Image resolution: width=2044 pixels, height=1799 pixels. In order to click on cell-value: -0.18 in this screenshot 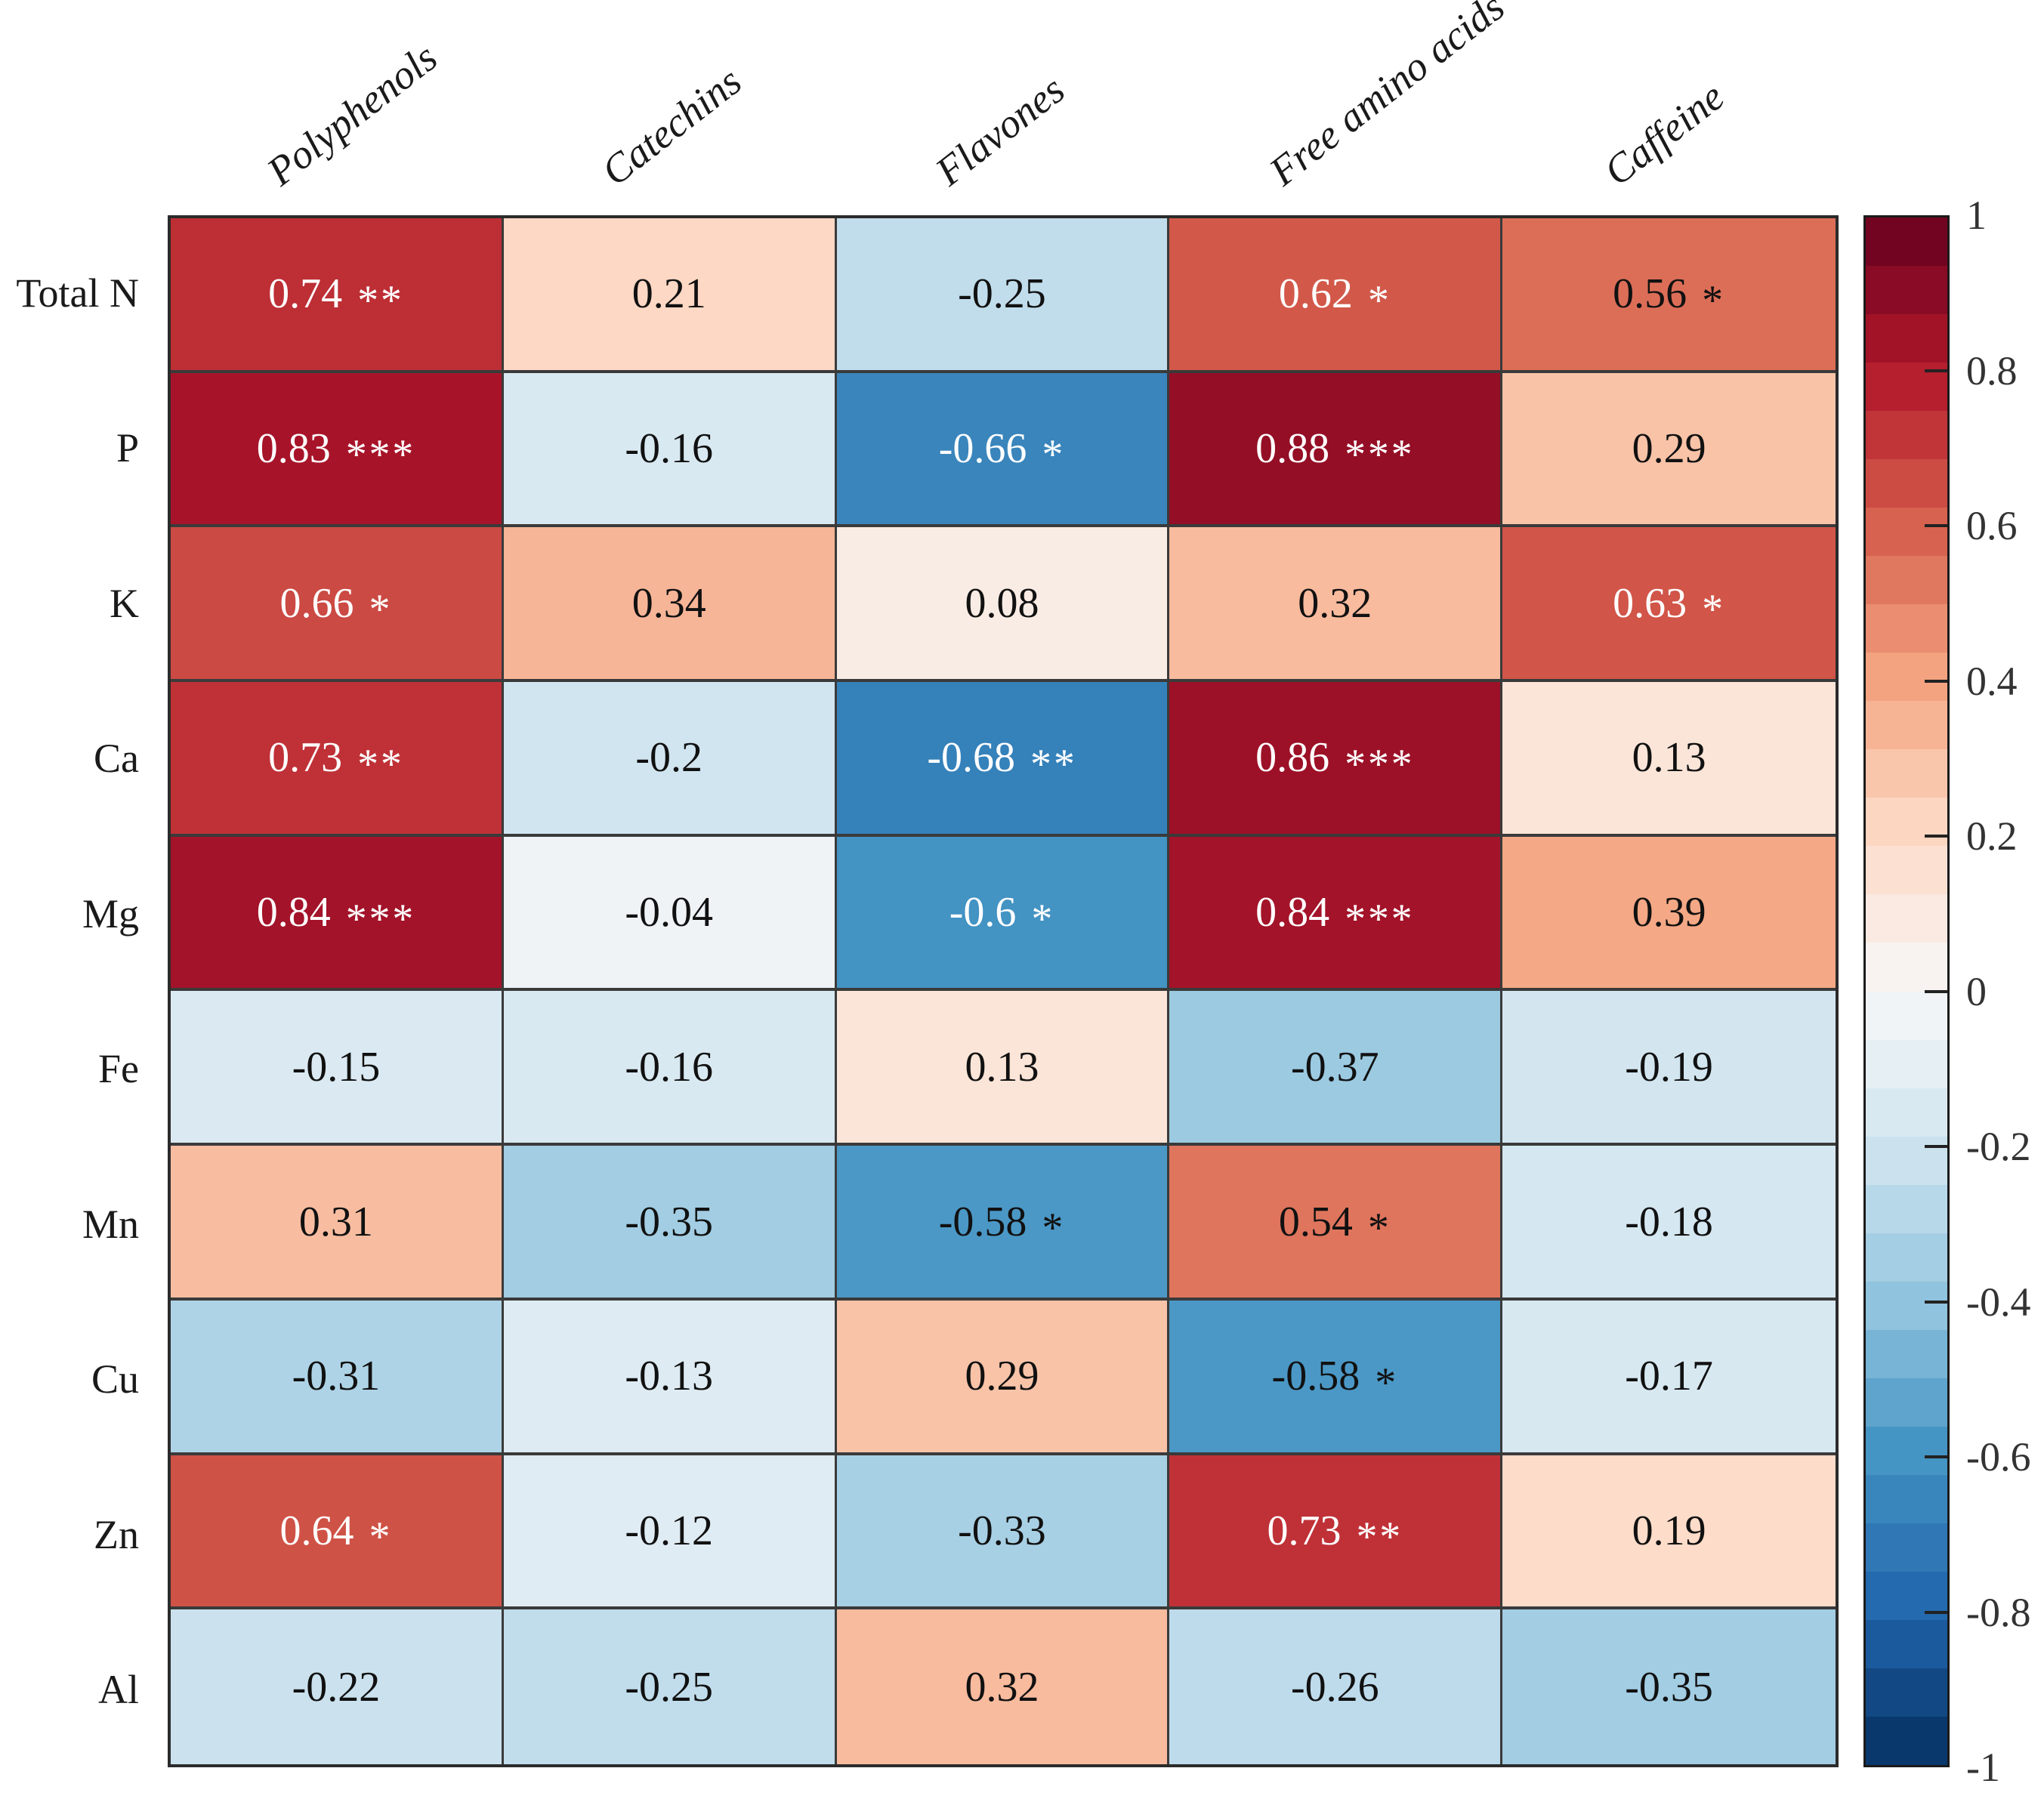, I will do `click(1669, 1221)`.